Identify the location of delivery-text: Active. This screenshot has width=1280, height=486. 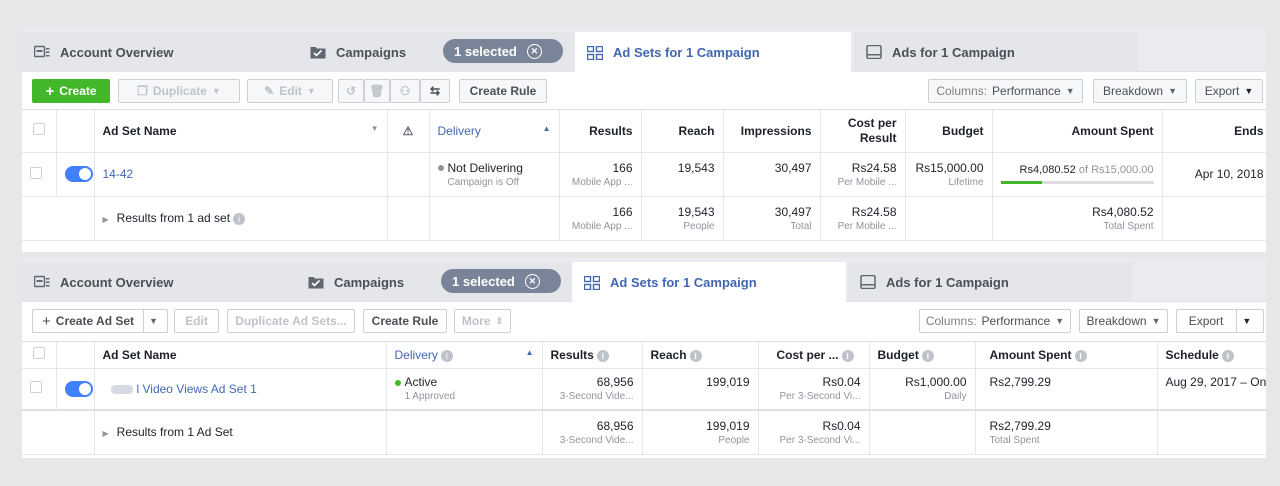
(421, 382).